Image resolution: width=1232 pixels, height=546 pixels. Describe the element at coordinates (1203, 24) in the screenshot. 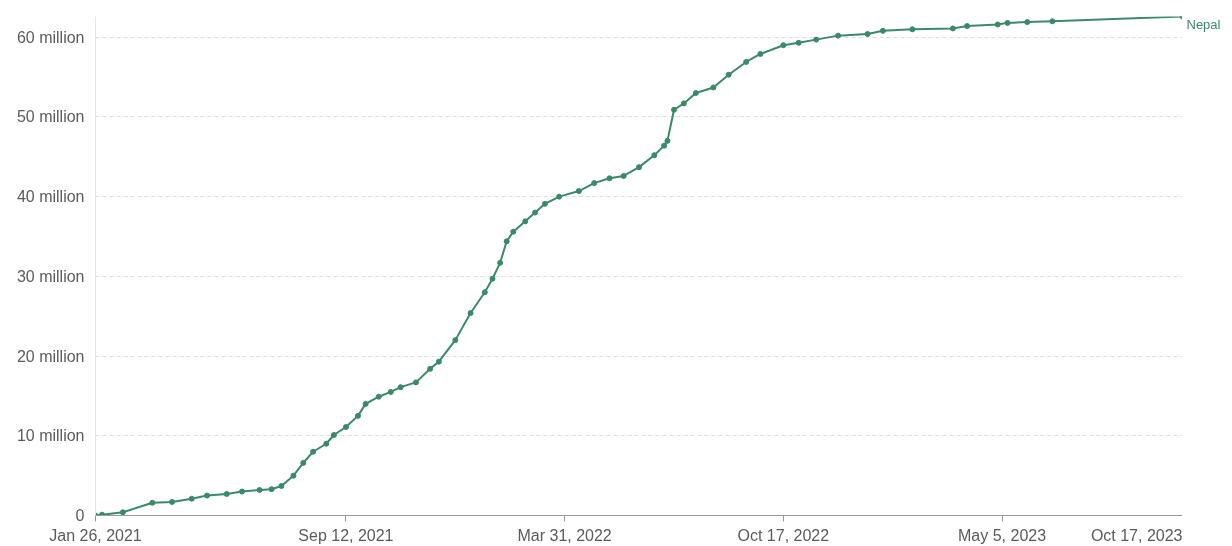

I see `series-label: Nepal` at that location.